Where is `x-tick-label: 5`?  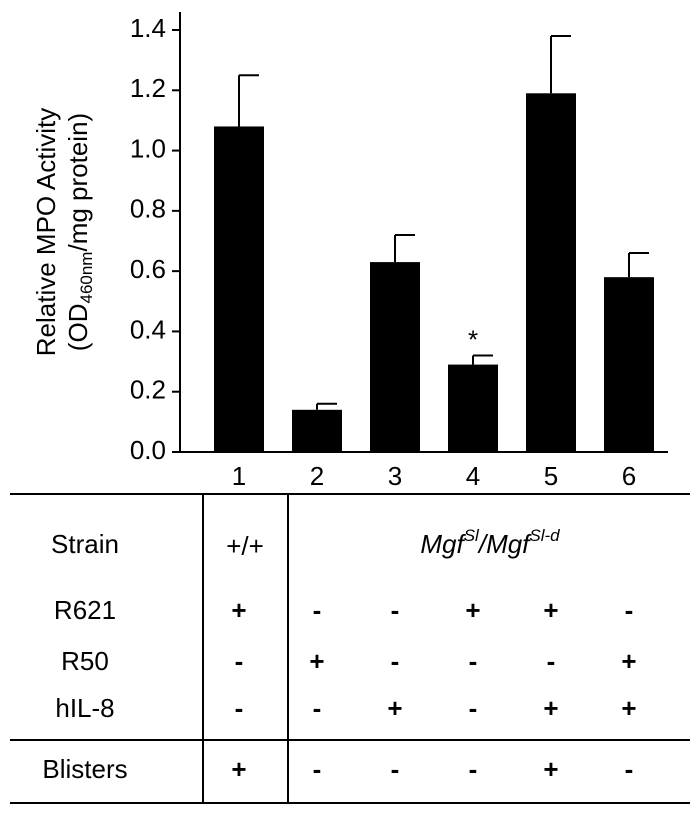 x-tick-label: 5 is located at coordinates (551, 476).